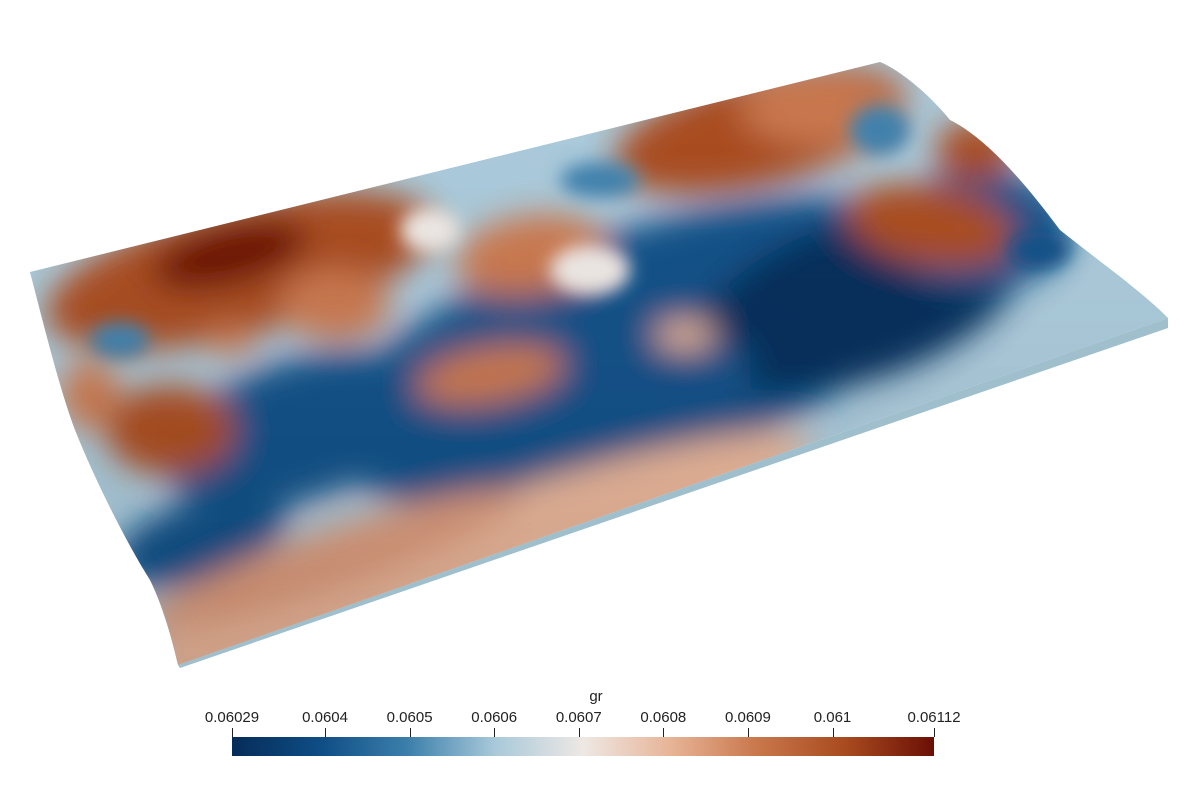  Describe the element at coordinates (232, 717) in the screenshot. I see `colorbar-tick-label: 0.06029` at that location.